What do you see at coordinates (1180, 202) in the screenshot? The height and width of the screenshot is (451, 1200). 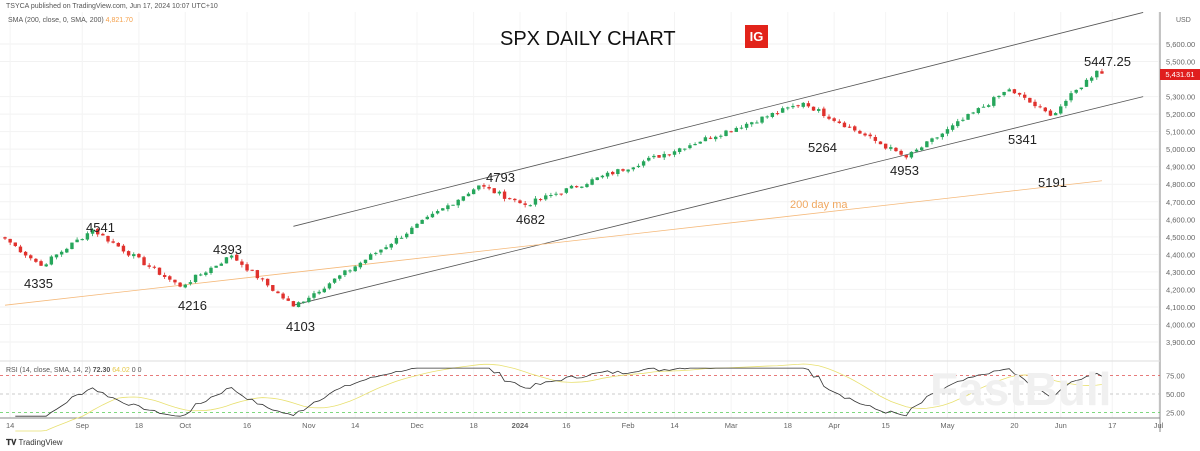 I see `price-tick-label: 4,700.00` at bounding box center [1180, 202].